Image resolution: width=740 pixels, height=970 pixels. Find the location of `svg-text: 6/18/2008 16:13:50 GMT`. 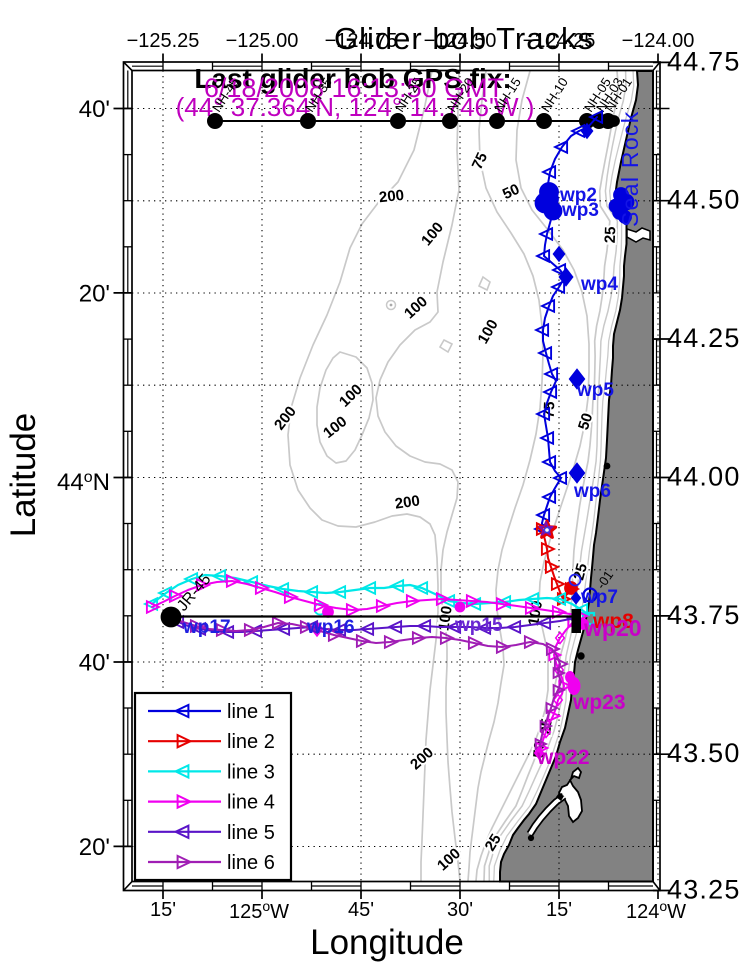

svg-text: 6/18/2008 16:13:50 GMT is located at coordinates (354, 88).